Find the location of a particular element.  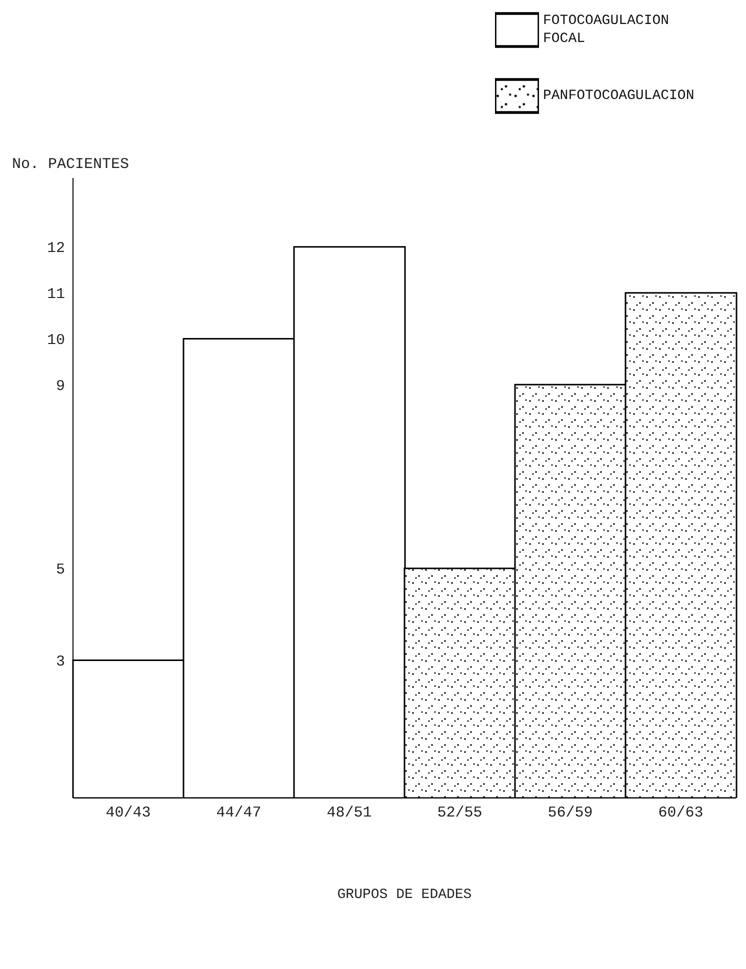

y-tick-label: 5 is located at coordinates (60, 570).